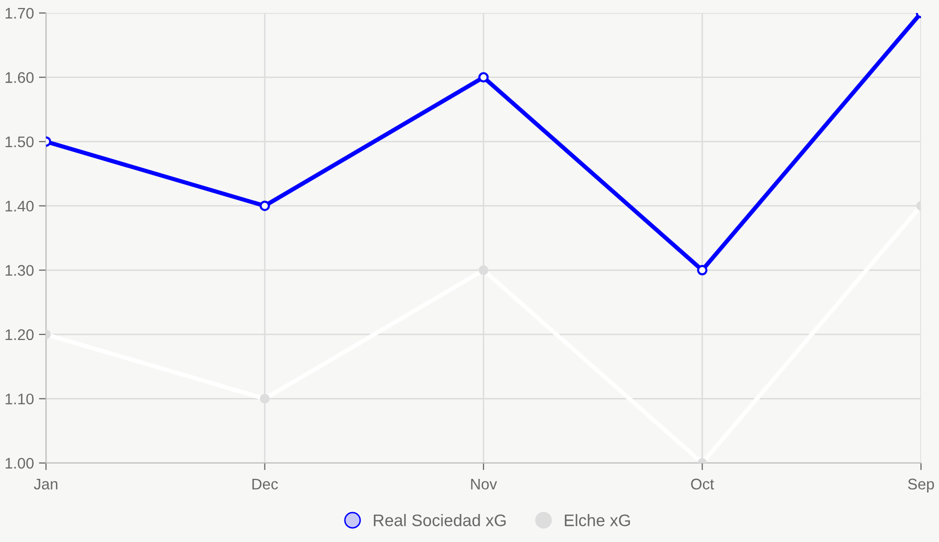 The width and height of the screenshot is (939, 542). Describe the element at coordinates (702, 484) in the screenshot. I see `x-tick-label: Oct` at that location.